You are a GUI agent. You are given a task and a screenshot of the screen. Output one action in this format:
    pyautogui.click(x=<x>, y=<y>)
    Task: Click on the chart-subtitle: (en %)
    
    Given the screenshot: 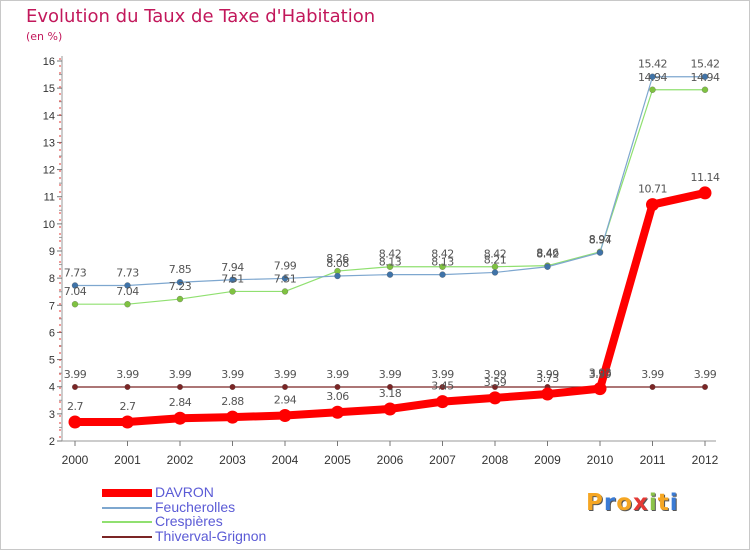 What is the action you would take?
    pyautogui.click(x=44, y=36)
    